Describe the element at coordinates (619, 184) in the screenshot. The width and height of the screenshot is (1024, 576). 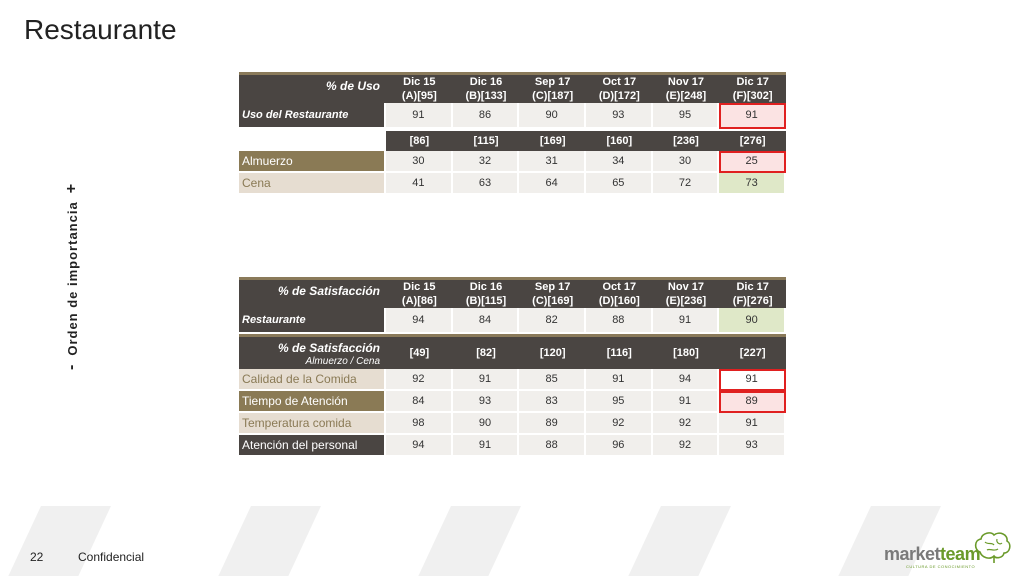
I see `table-cell: 65` at that location.